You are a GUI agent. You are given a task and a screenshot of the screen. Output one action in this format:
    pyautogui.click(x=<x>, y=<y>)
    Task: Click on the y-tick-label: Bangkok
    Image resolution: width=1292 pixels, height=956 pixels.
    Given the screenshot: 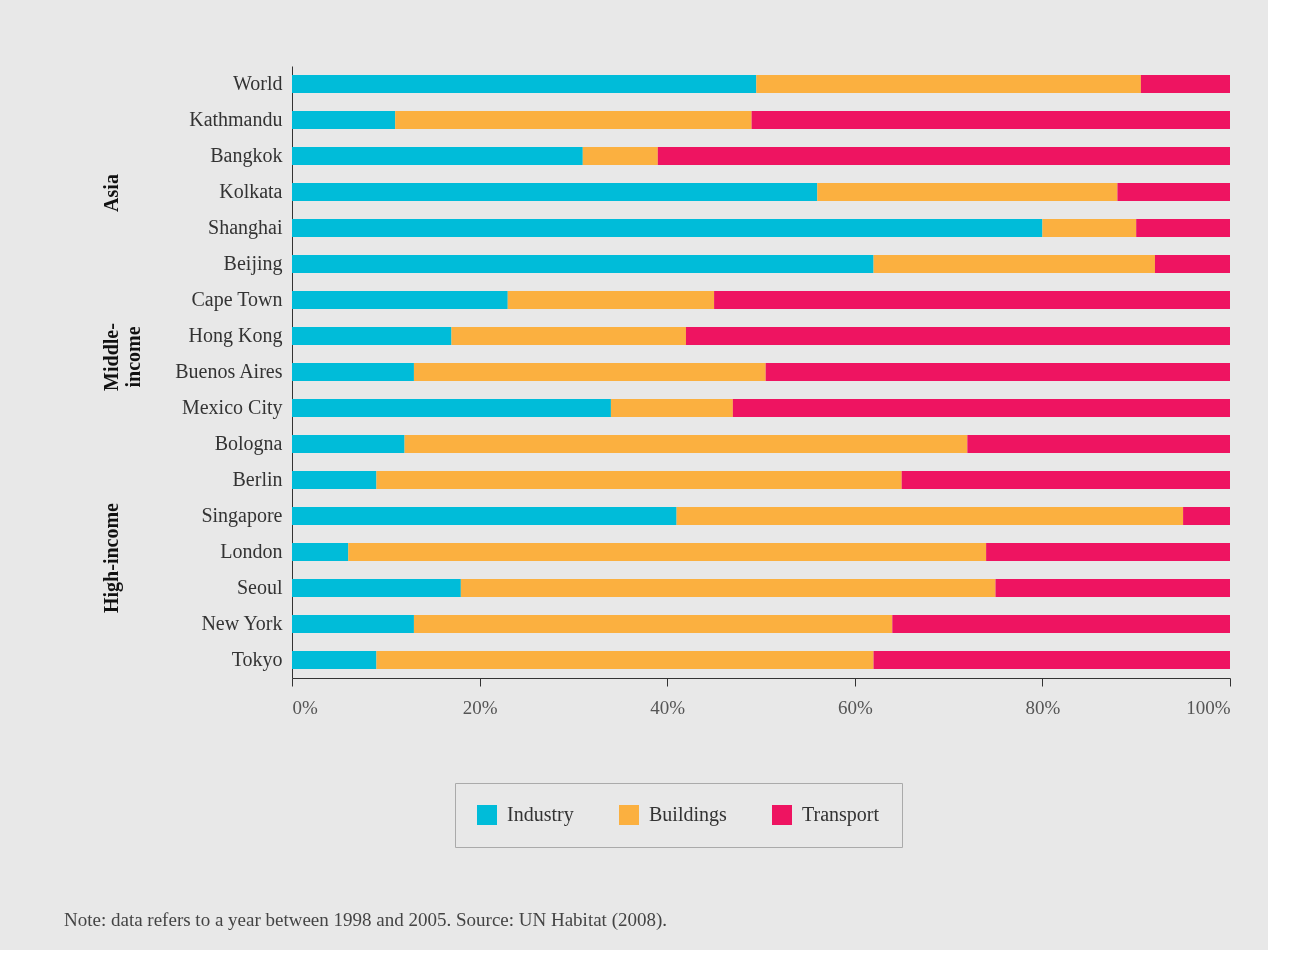 What is the action you would take?
    pyautogui.click(x=246, y=155)
    